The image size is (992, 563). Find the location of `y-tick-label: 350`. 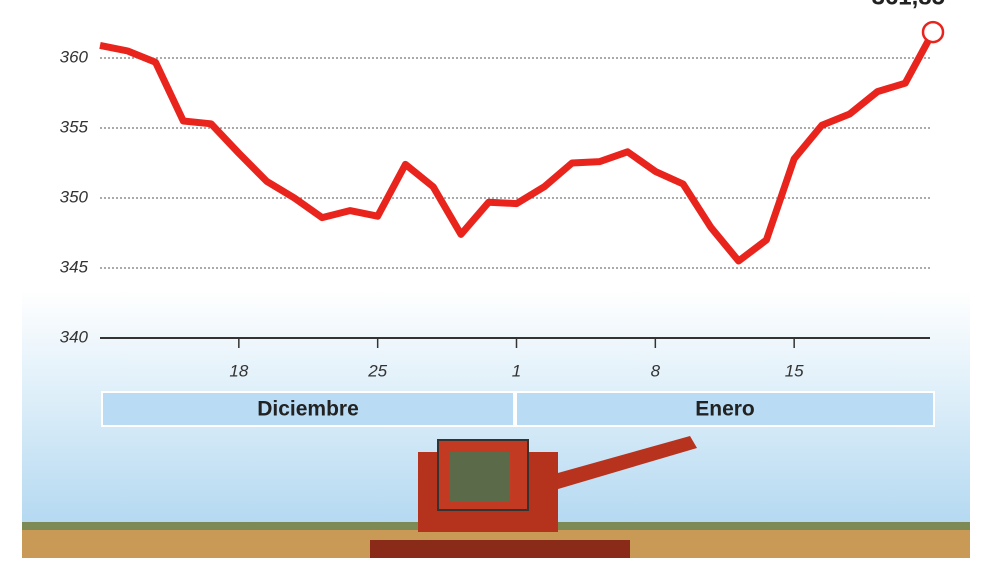

y-tick-label: 350 is located at coordinates (74, 196).